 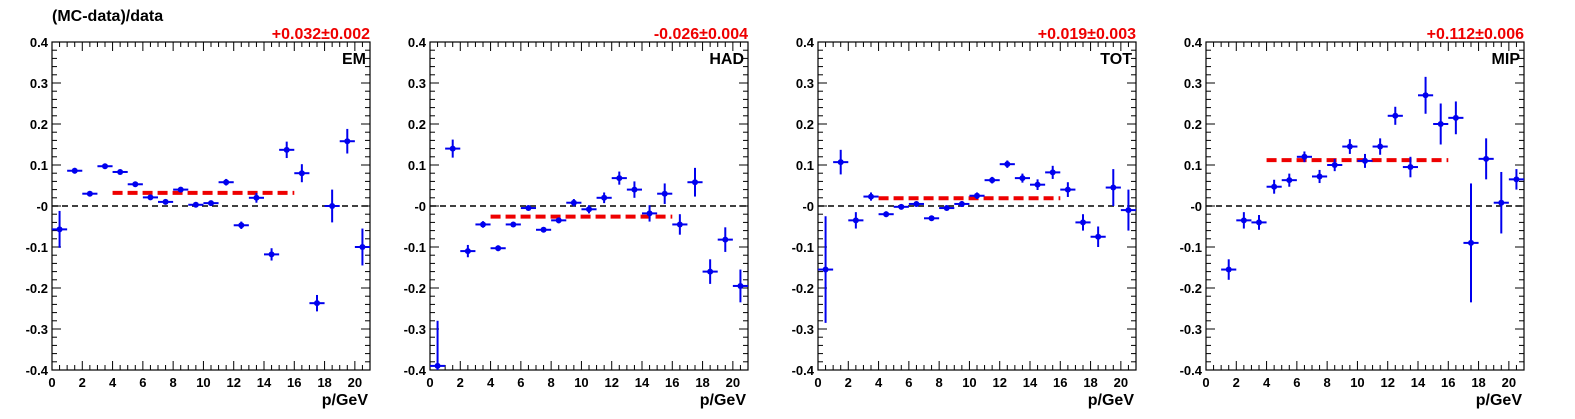 I want to click on x-tick-label: 20, so click(x=733, y=382).